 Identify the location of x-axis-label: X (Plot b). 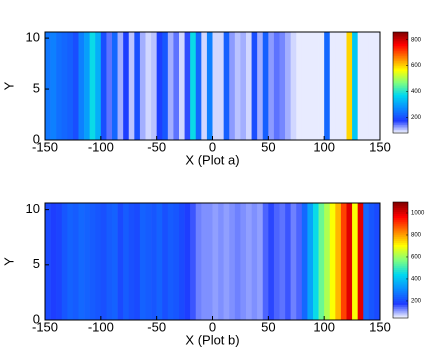
(212, 339).